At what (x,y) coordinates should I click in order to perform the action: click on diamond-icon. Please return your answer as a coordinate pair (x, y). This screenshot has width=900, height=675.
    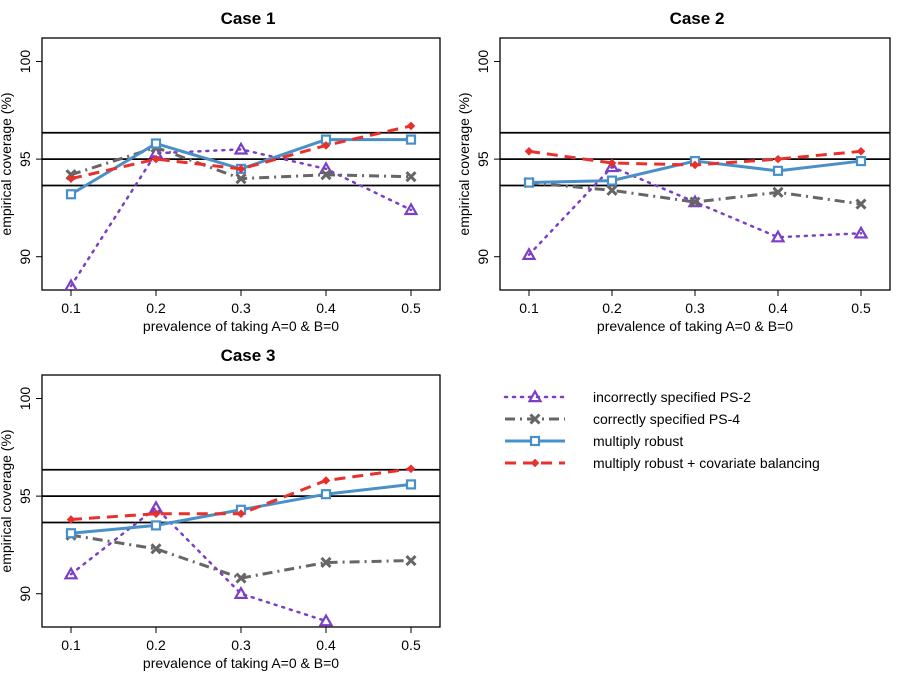
    Looking at the image, I should click on (535, 463).